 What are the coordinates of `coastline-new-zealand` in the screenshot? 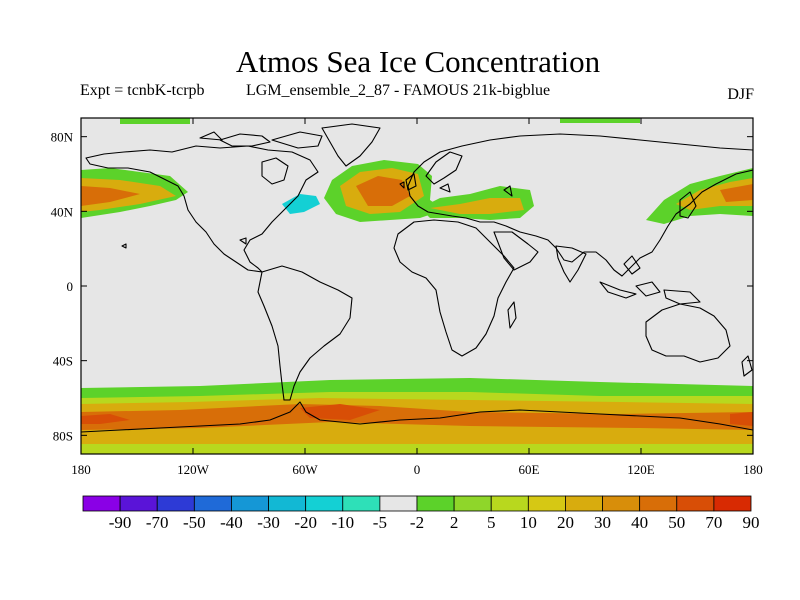 It's located at (747, 366).